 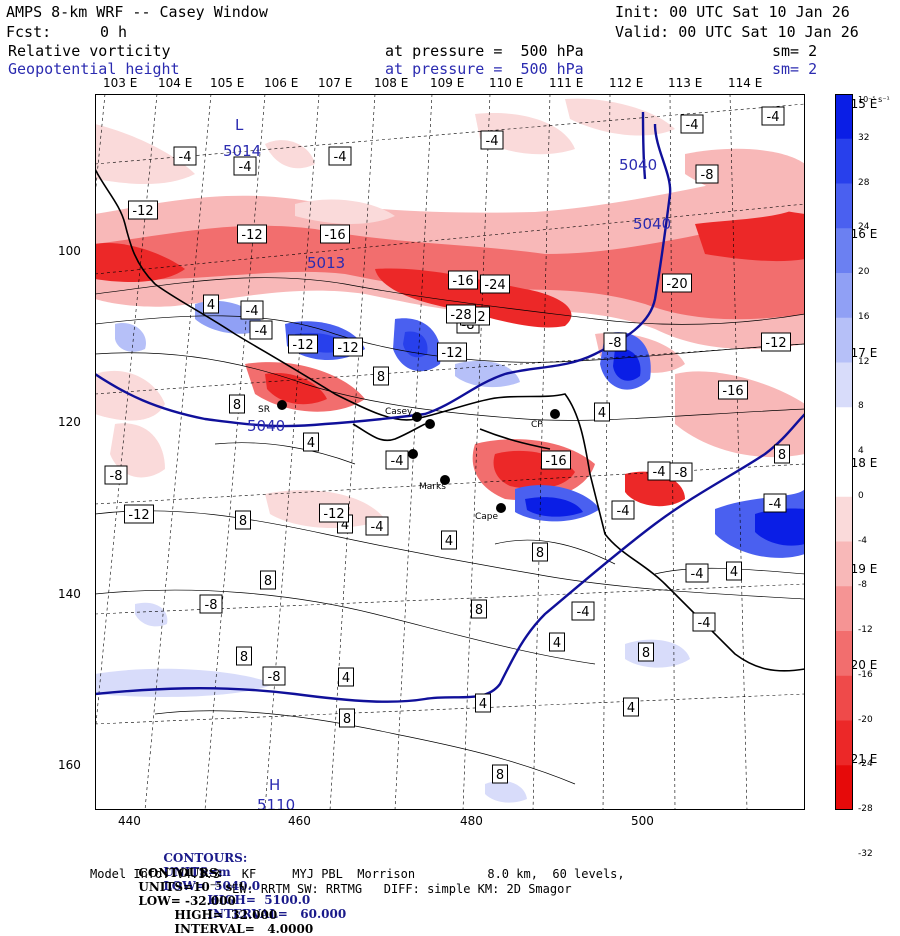 What do you see at coordinates (281, 83) in the screenshot?
I see `lon-label: 106 E` at bounding box center [281, 83].